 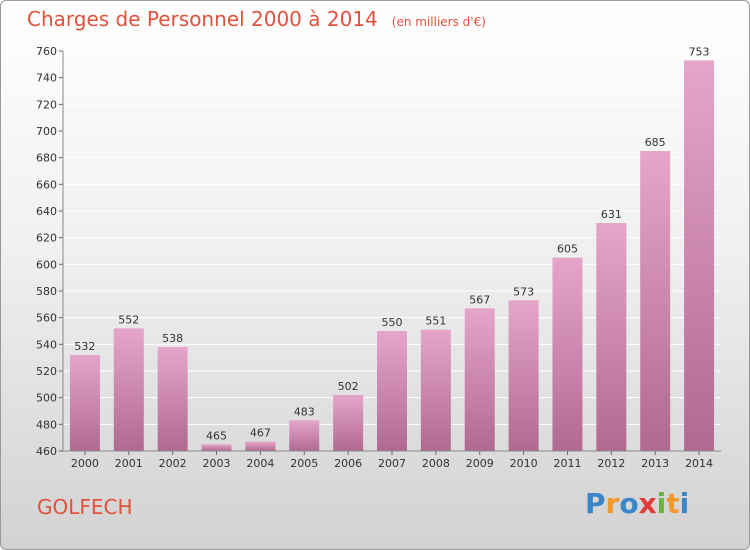 What do you see at coordinates (46, 318) in the screenshot?
I see `y-tick-label: 560` at bounding box center [46, 318].